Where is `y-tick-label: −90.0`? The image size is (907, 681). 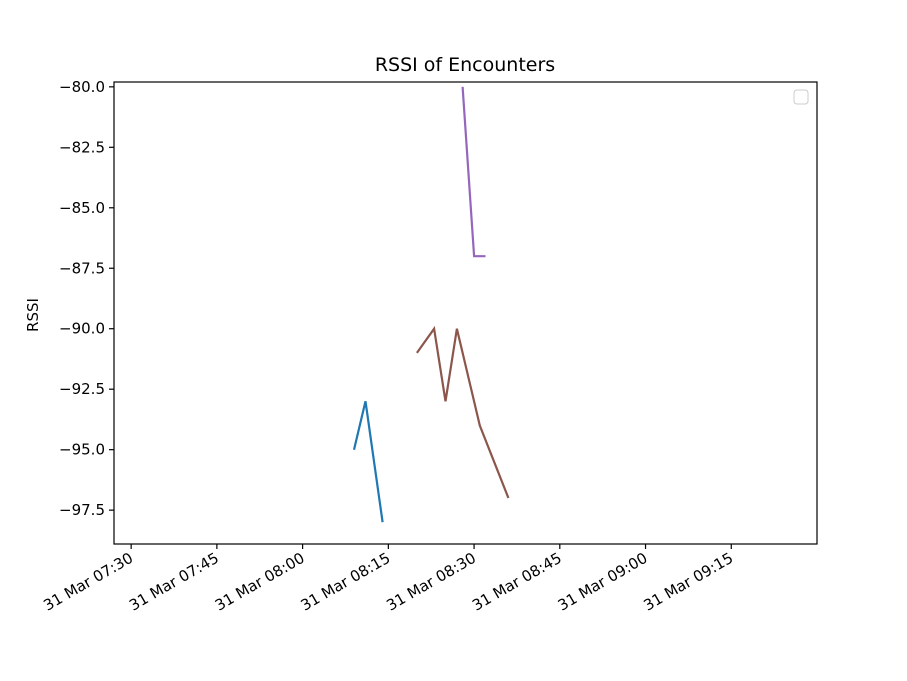 y-tick-label: −90.0 is located at coordinates (82, 329).